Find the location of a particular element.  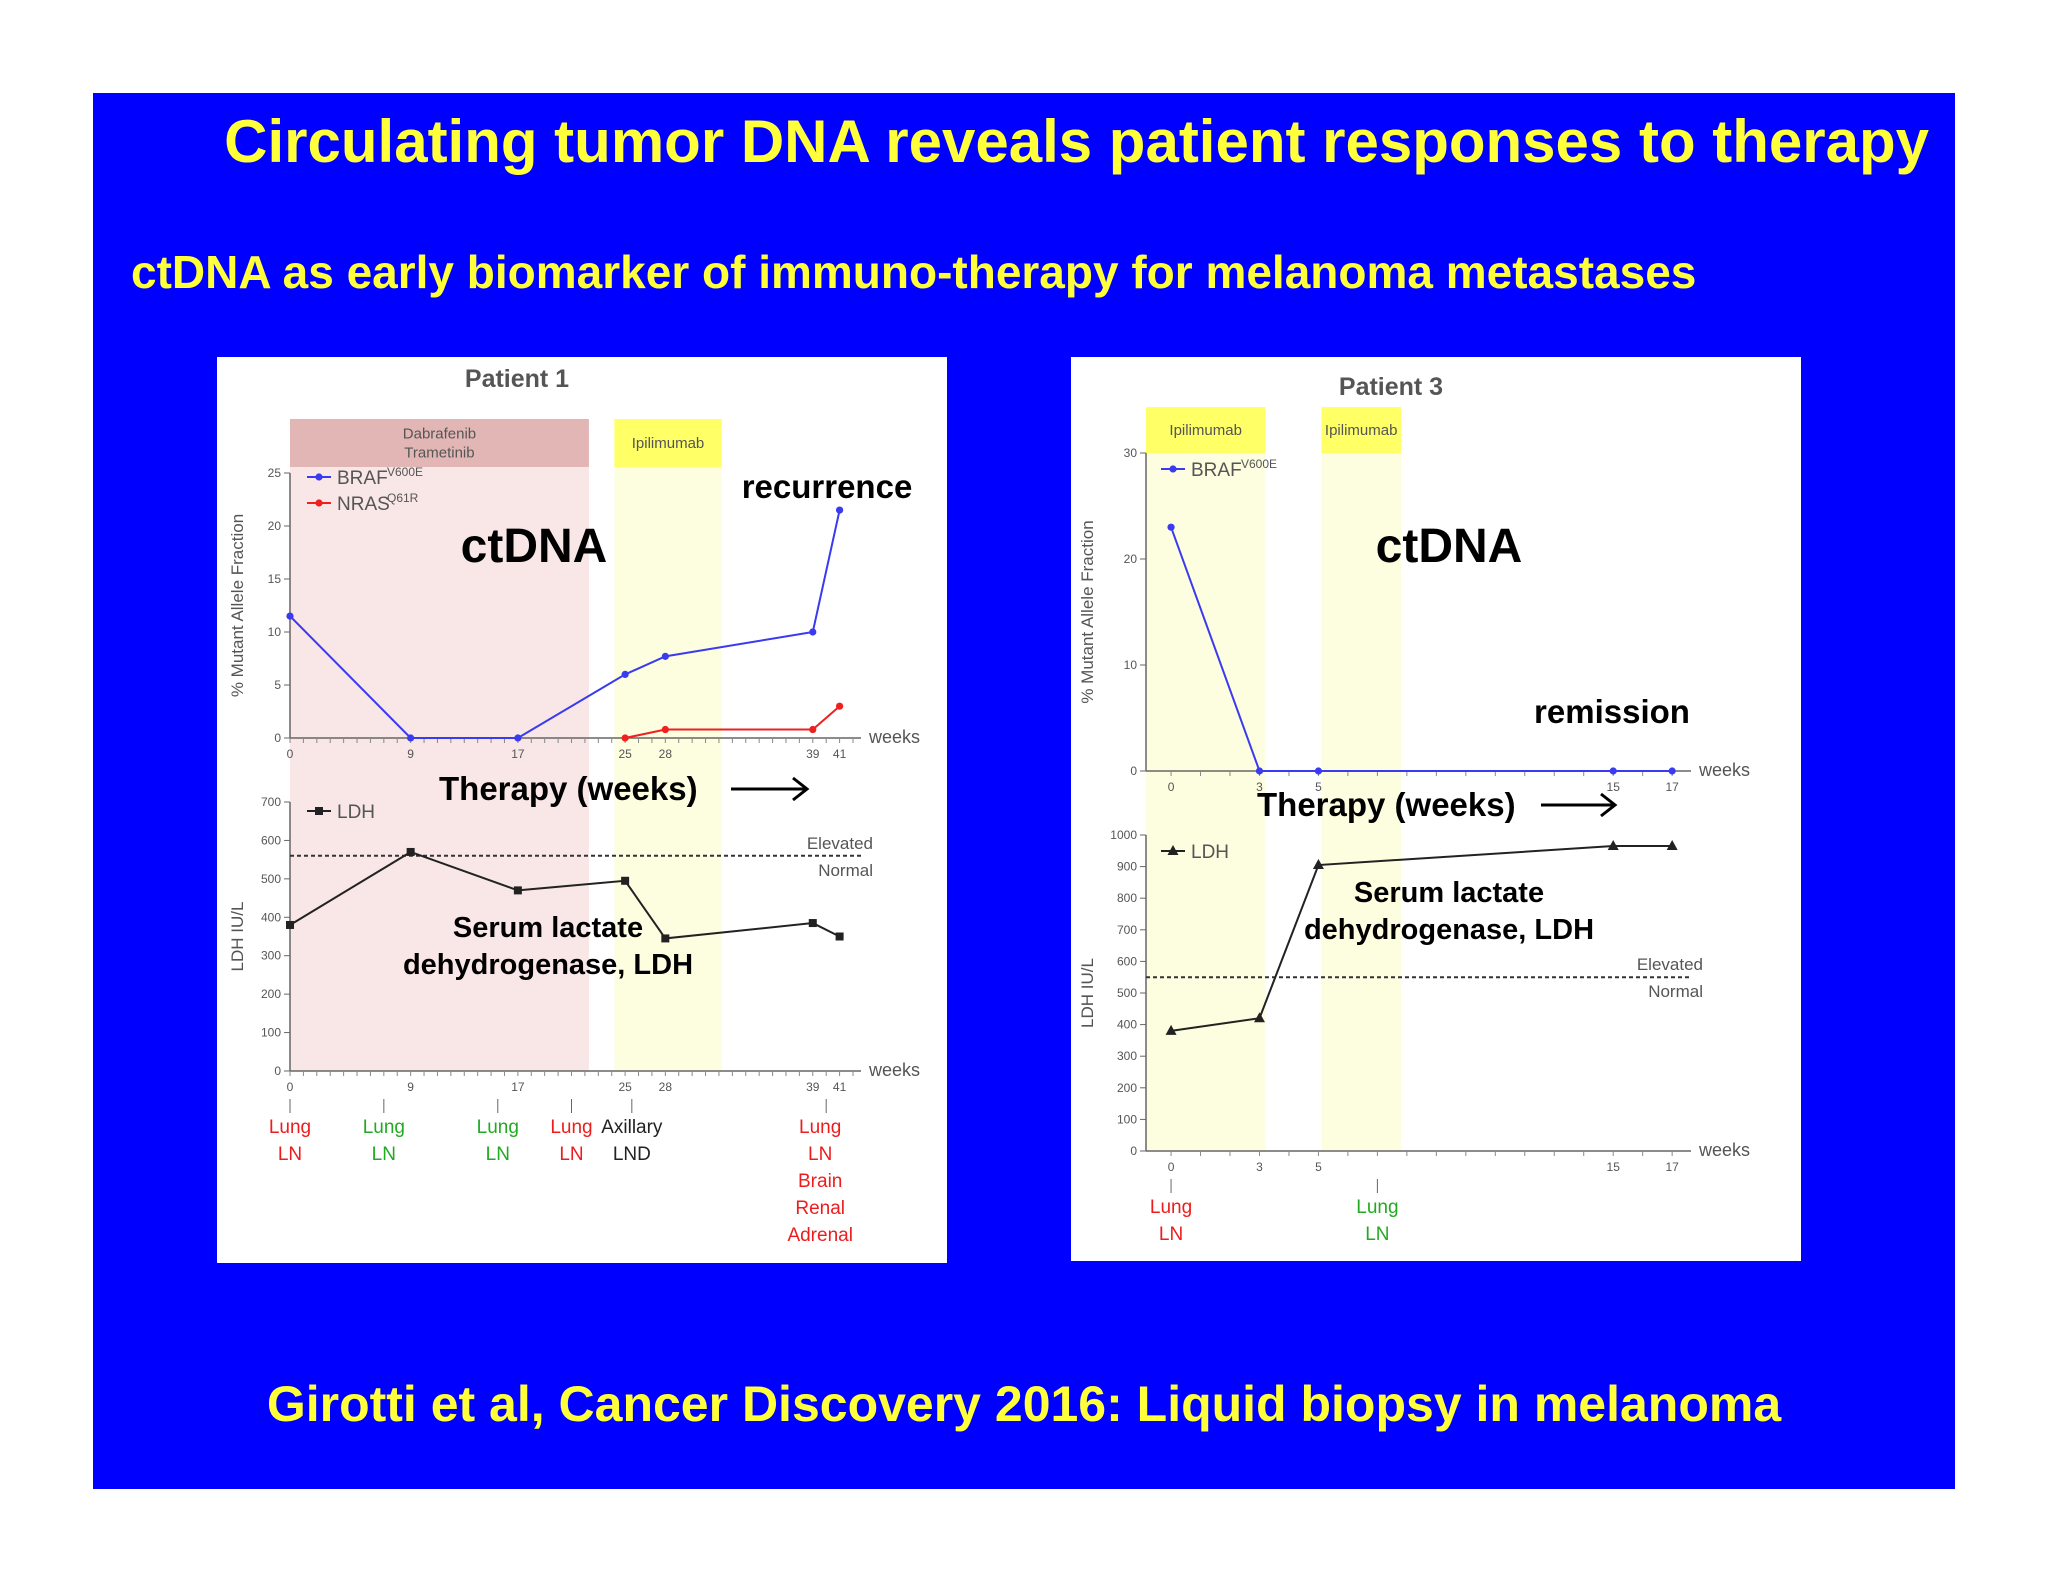

y-tick-label: 200 is located at coordinates (1127, 1088).